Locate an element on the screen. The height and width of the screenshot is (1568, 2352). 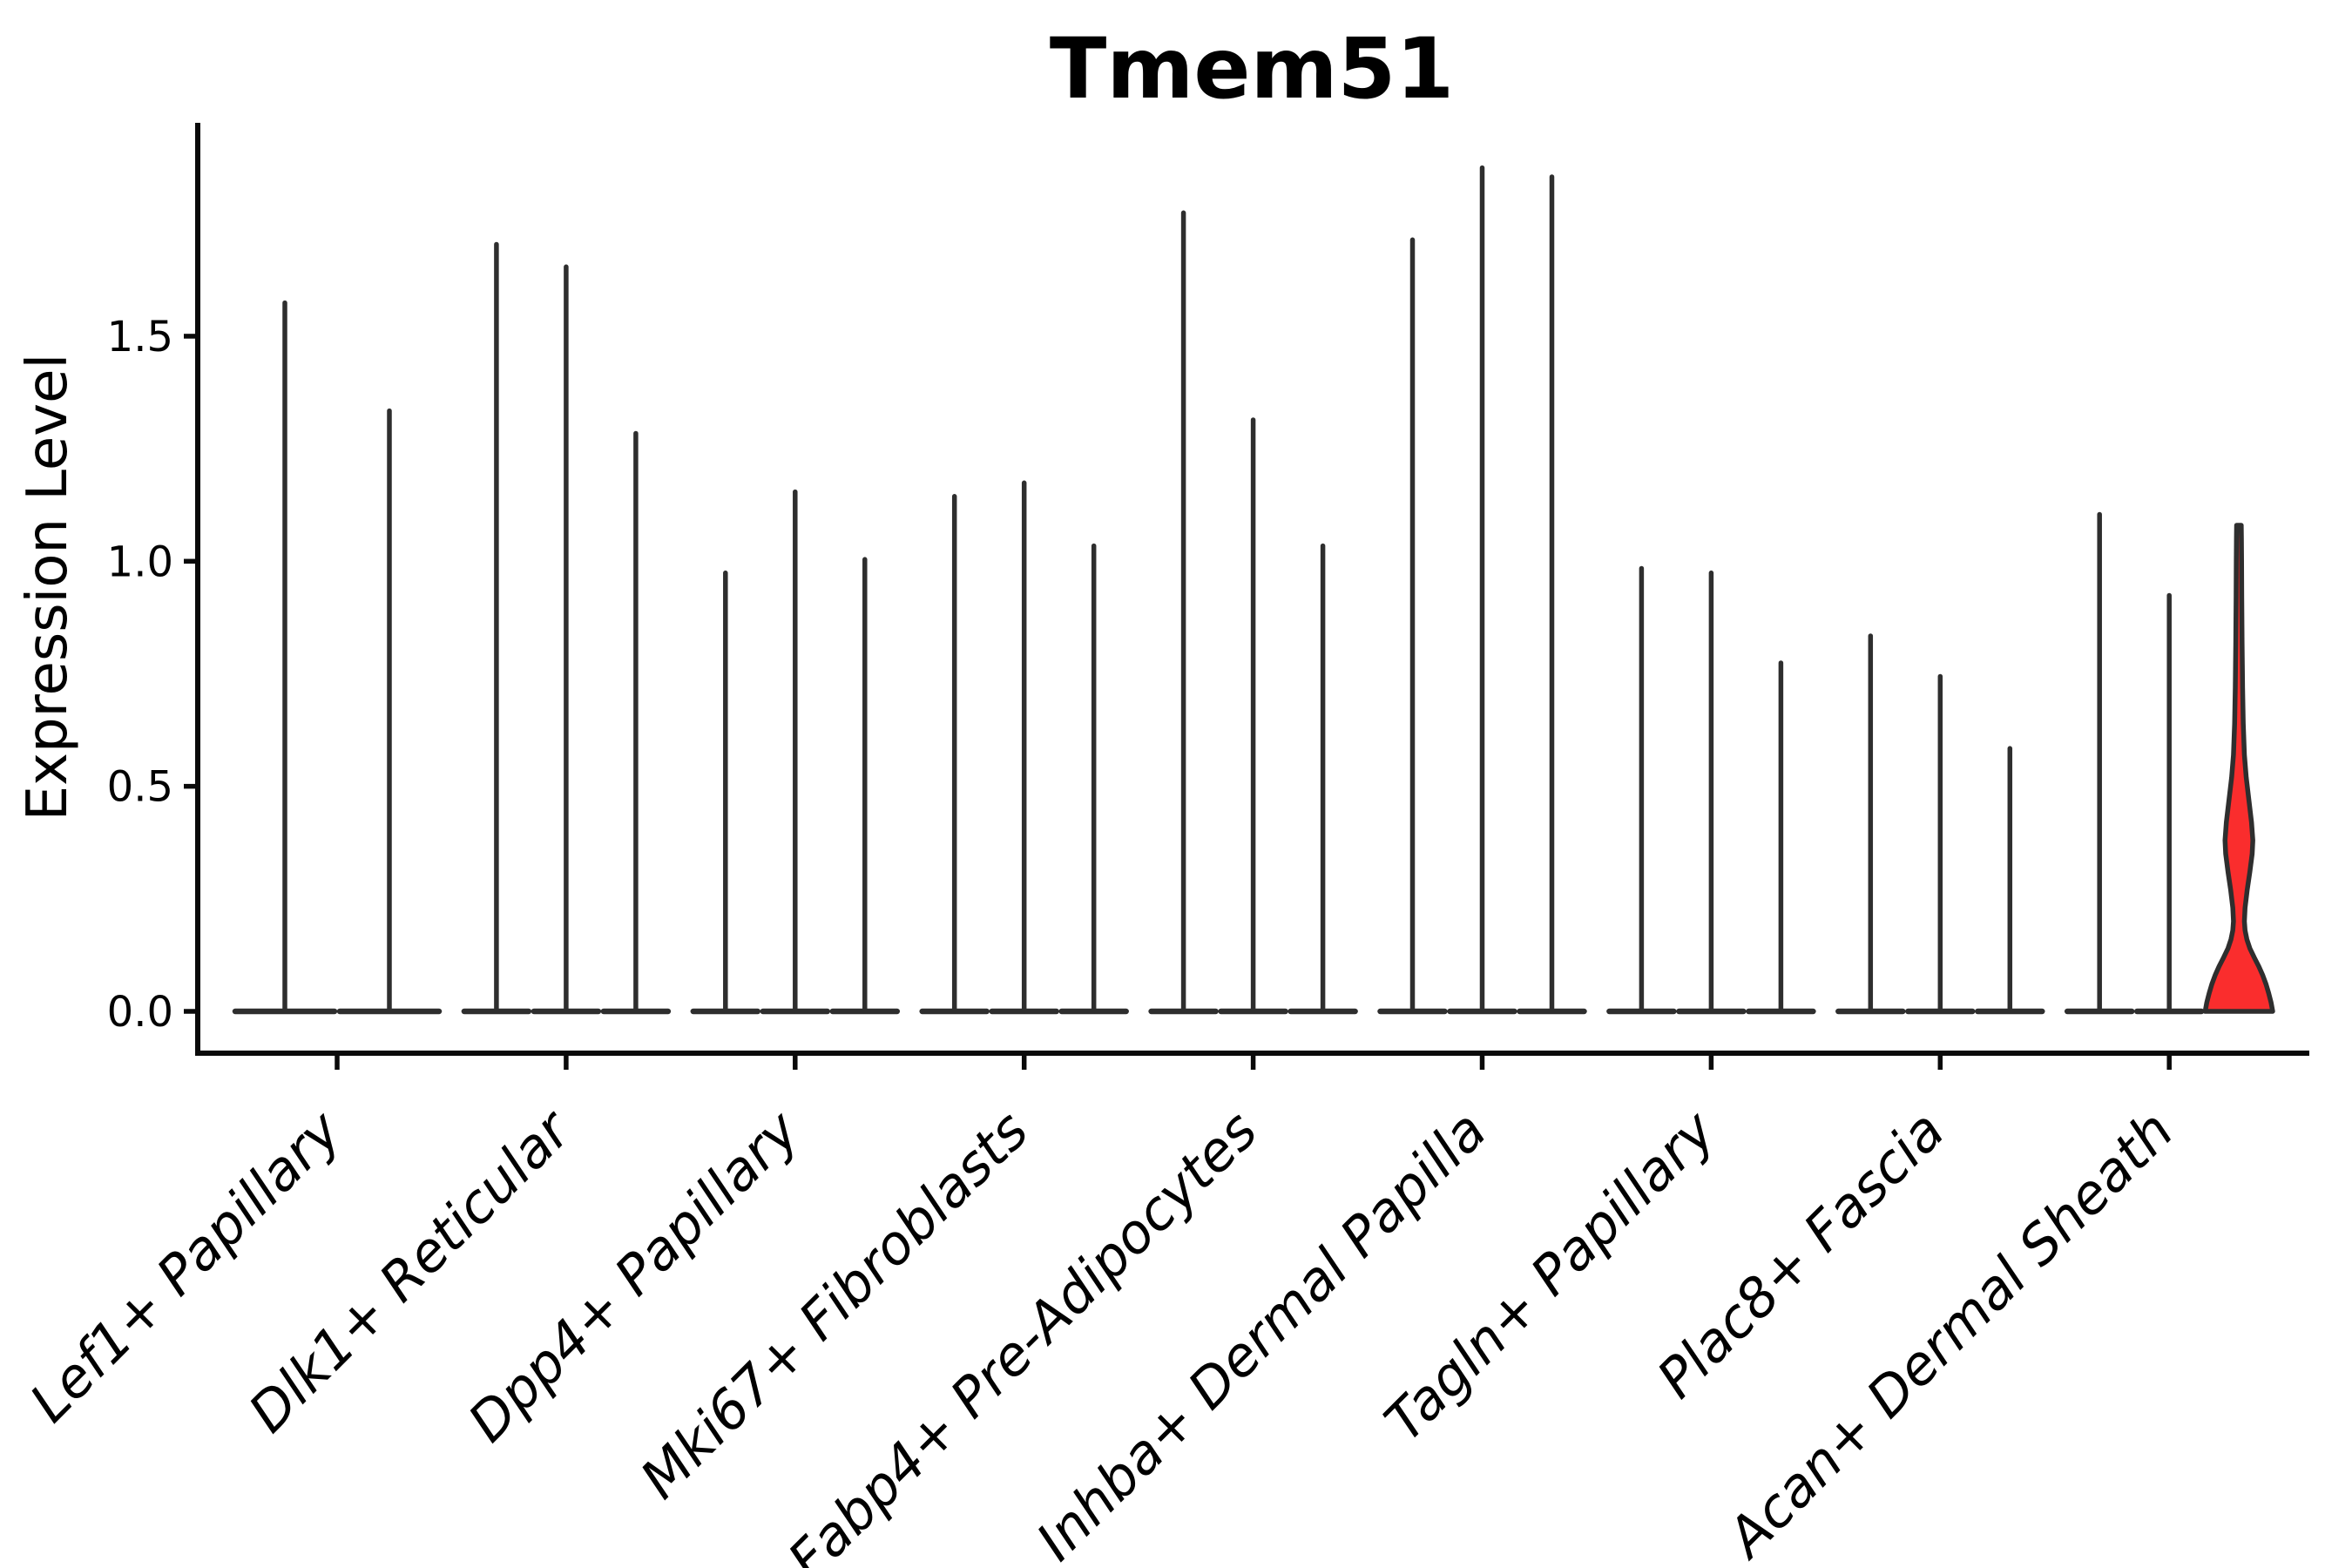
chart-title: Tmem51 is located at coordinates (1252, 69).